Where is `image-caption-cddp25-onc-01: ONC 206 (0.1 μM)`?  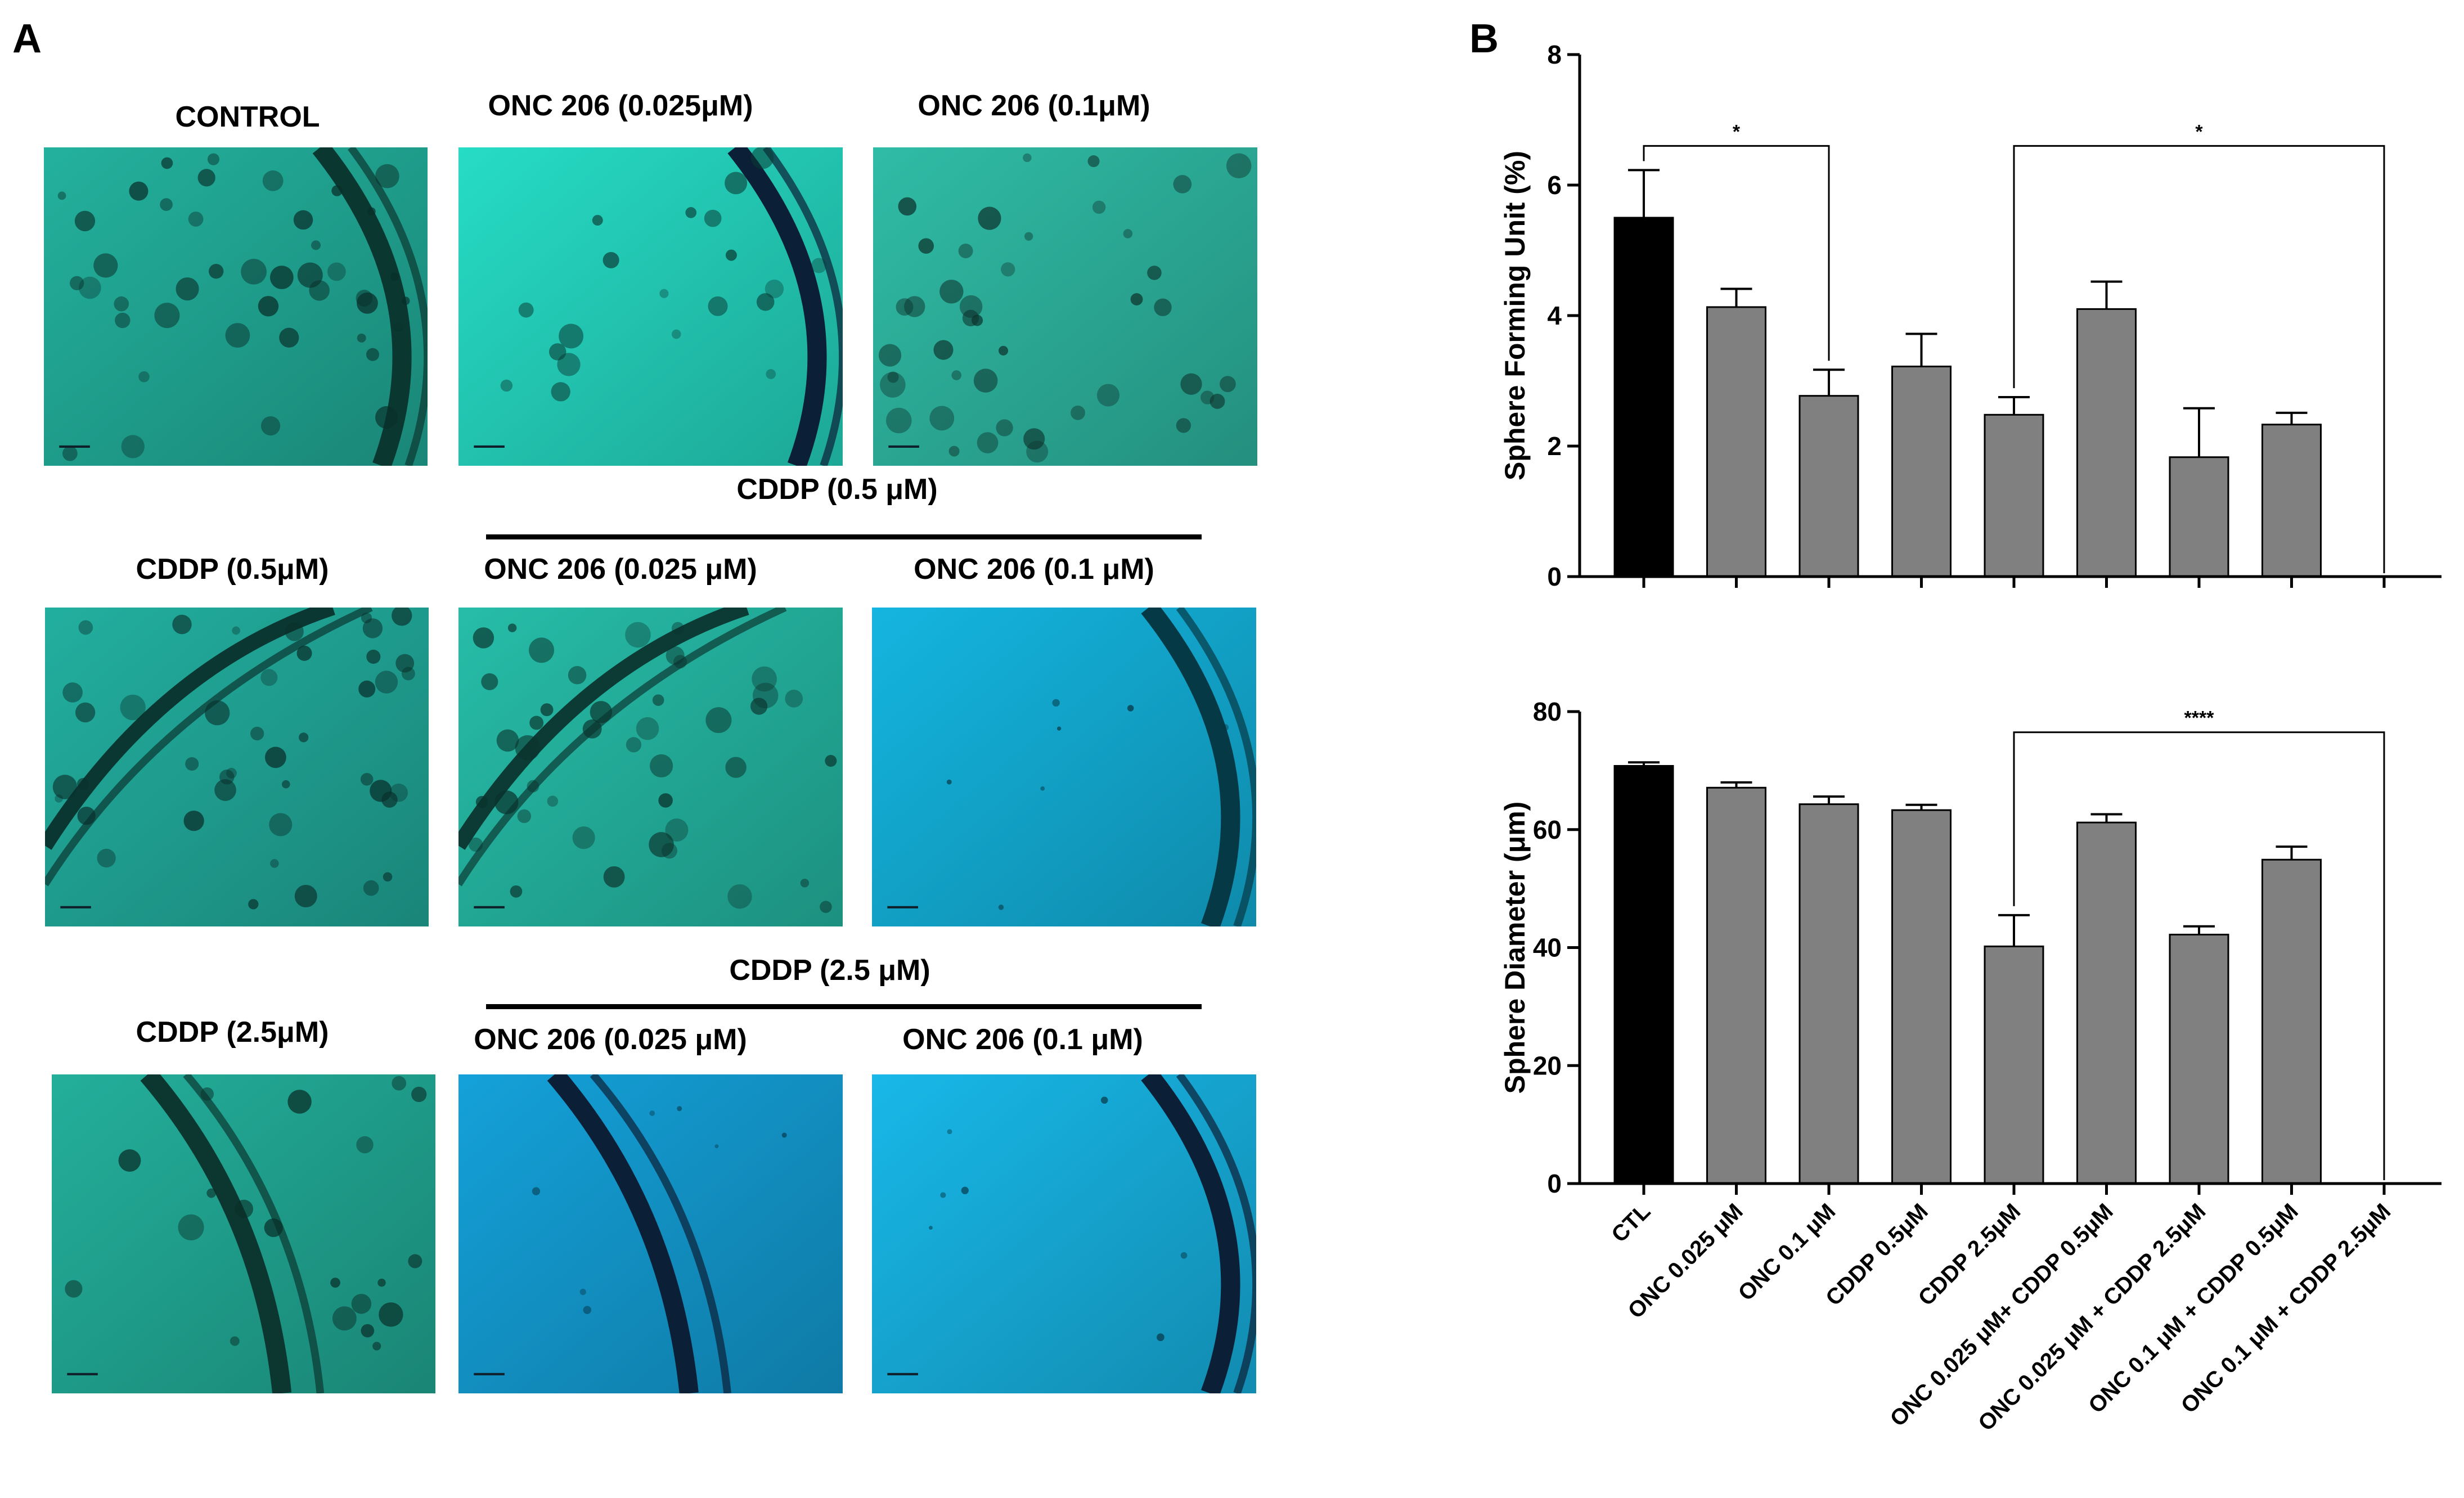 image-caption-cddp25-onc-01: ONC 206 (0.1 μM) is located at coordinates (1022, 1039).